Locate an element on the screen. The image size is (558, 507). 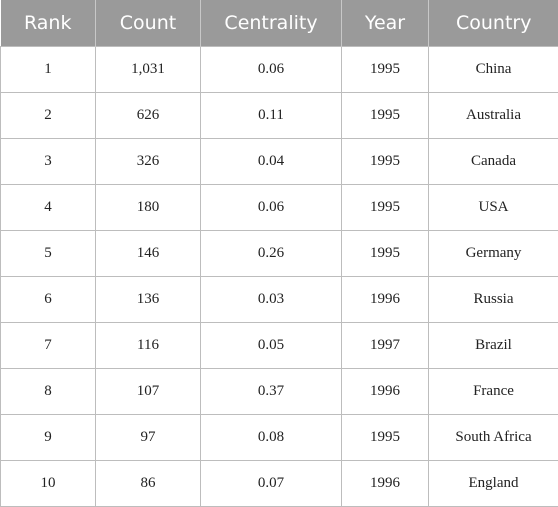
cell-country: England is located at coordinates (493, 483).